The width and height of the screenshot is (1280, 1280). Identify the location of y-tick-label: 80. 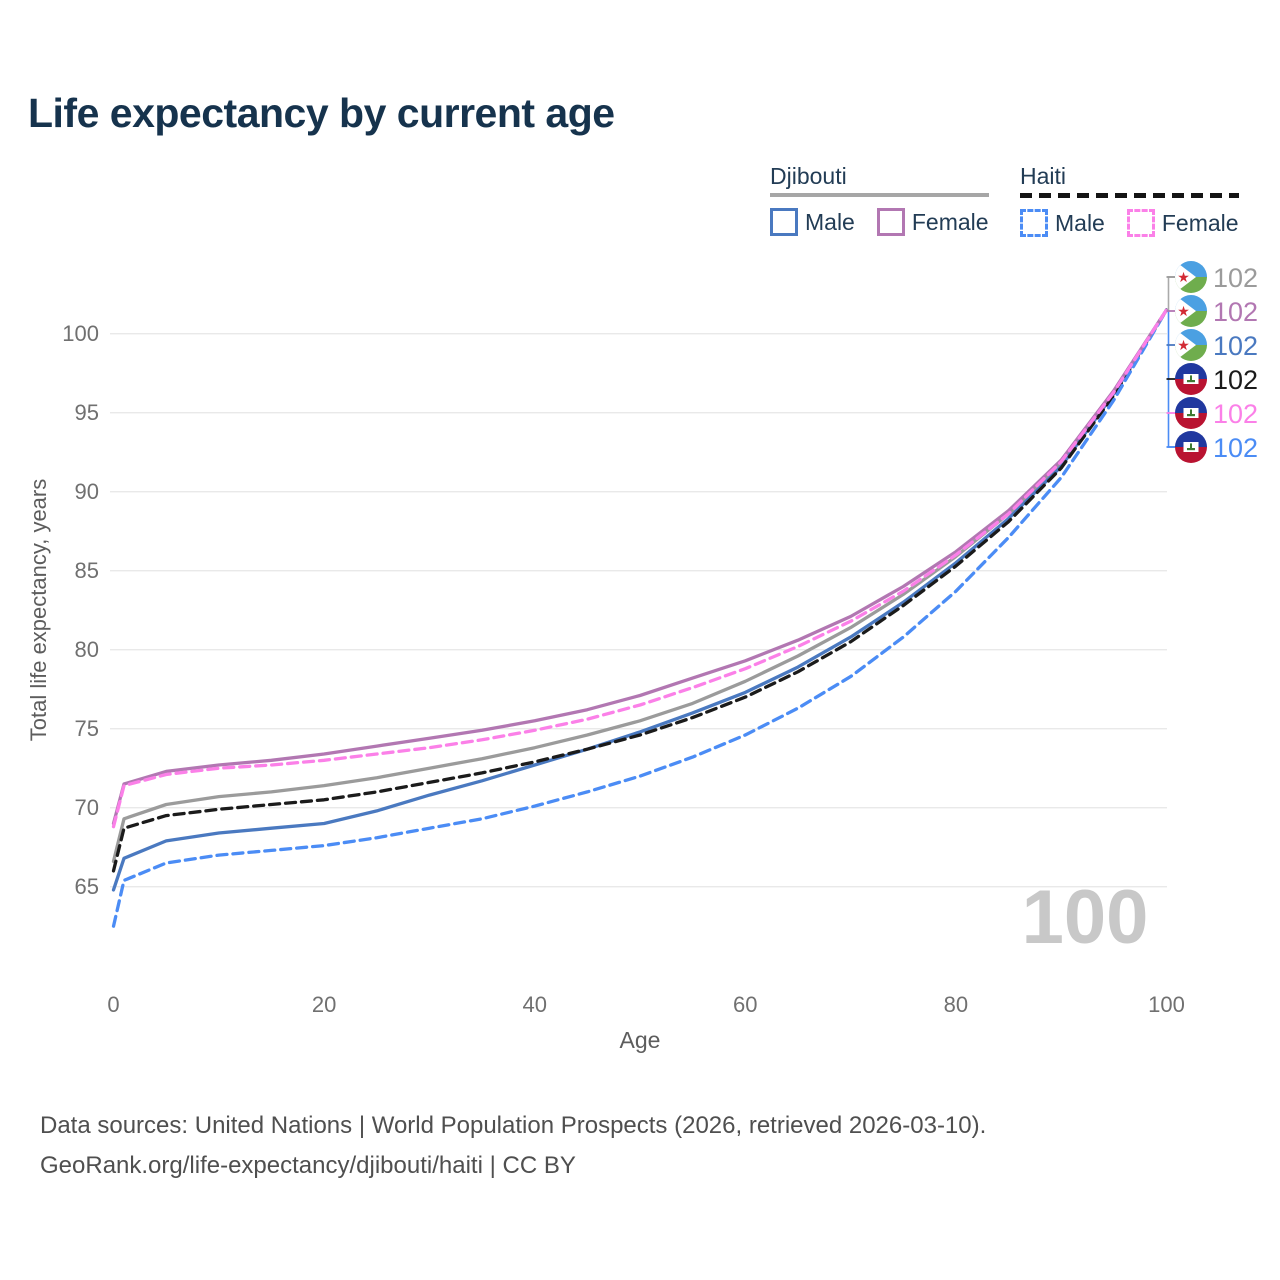
(87, 649).